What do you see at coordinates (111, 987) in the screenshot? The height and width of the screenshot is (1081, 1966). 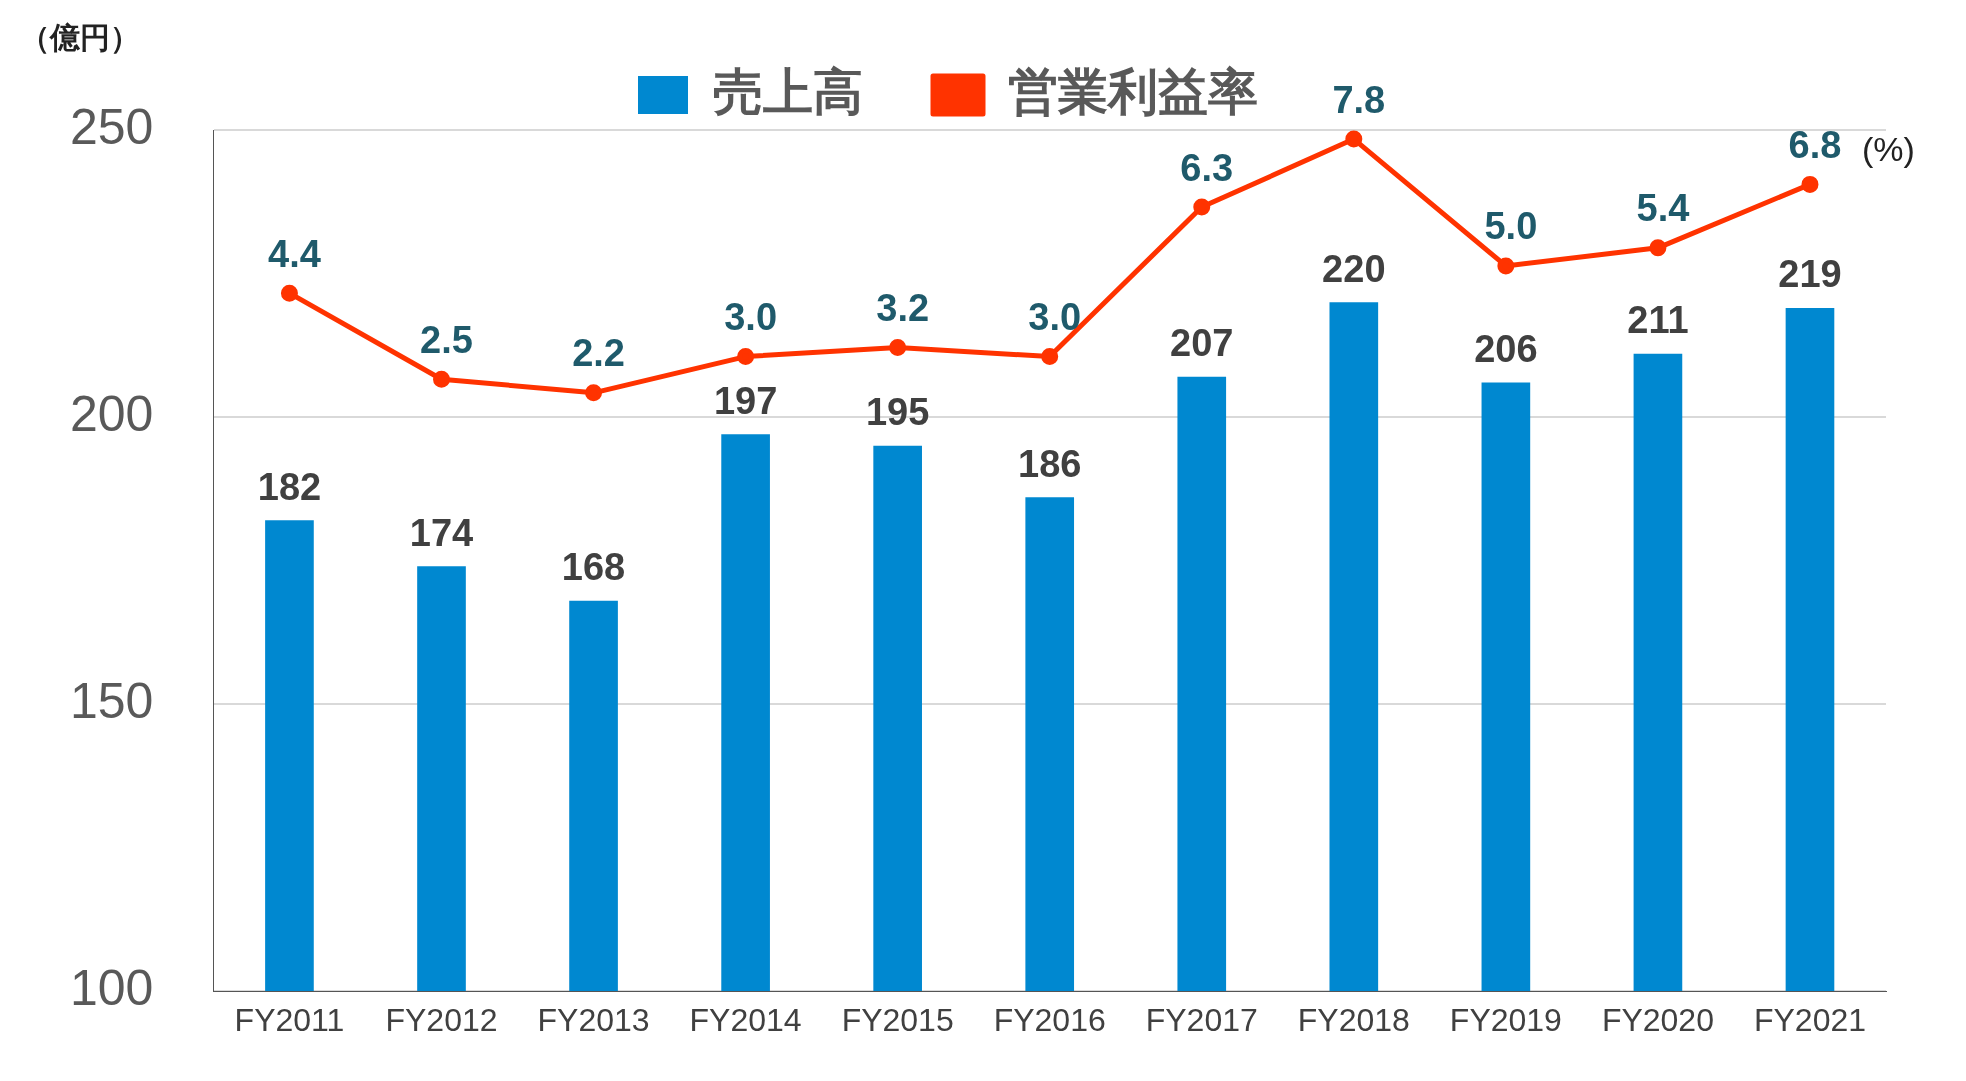 I see `y-tick-label: 100` at bounding box center [111, 987].